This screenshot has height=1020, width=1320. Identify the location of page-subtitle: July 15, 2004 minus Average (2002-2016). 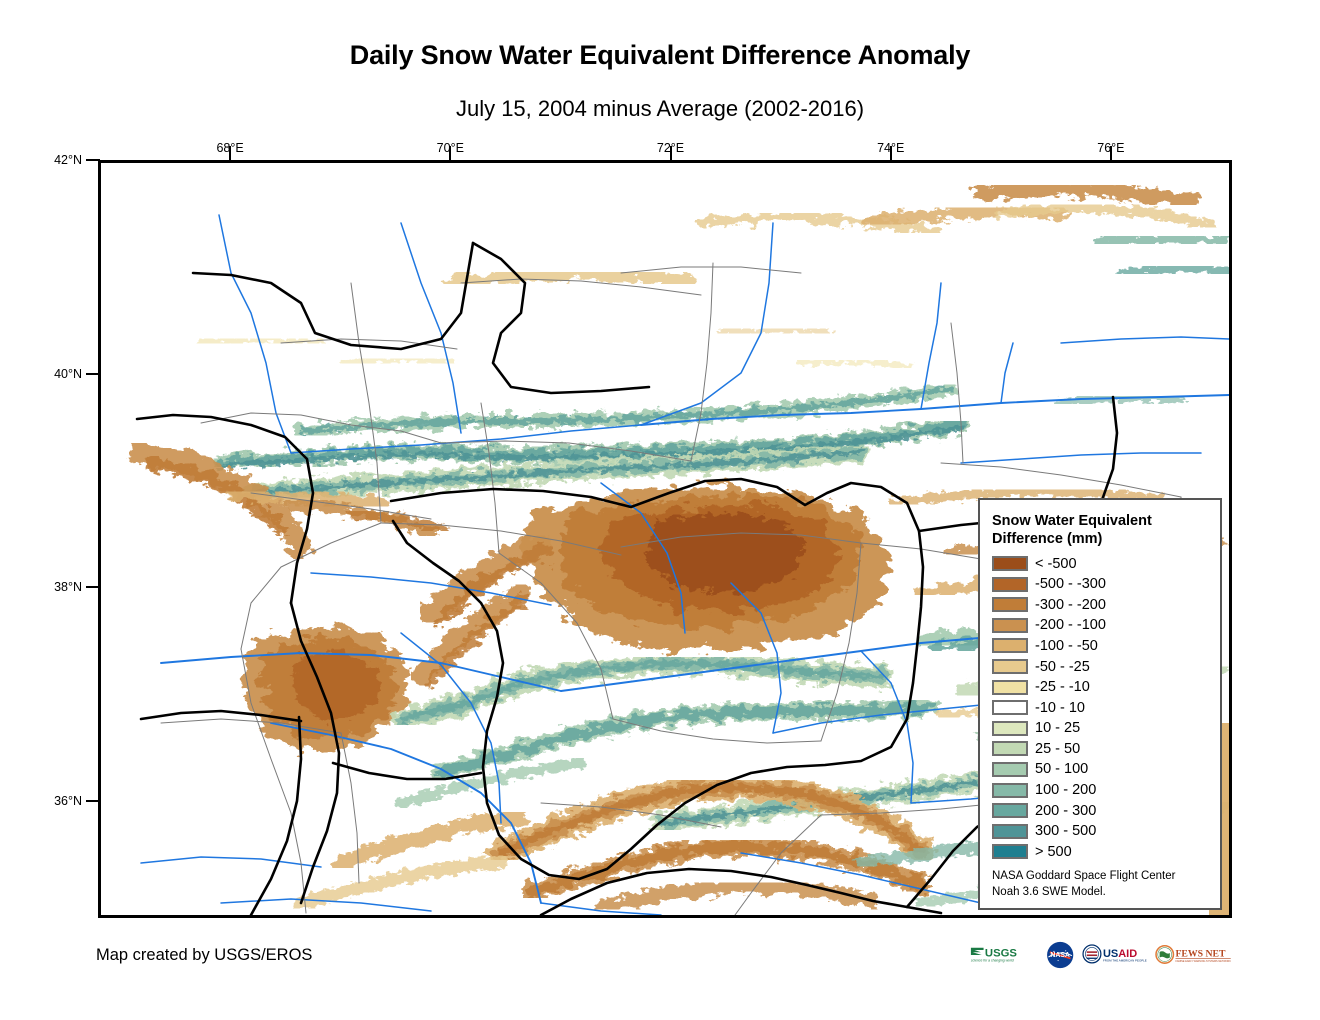
(660, 108).